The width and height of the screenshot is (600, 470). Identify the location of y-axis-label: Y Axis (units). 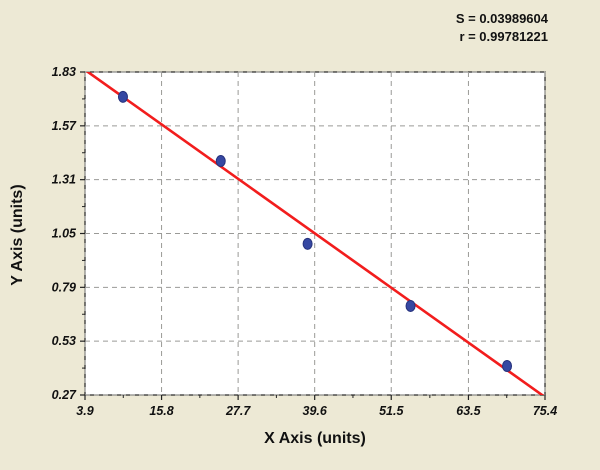
(17, 235).